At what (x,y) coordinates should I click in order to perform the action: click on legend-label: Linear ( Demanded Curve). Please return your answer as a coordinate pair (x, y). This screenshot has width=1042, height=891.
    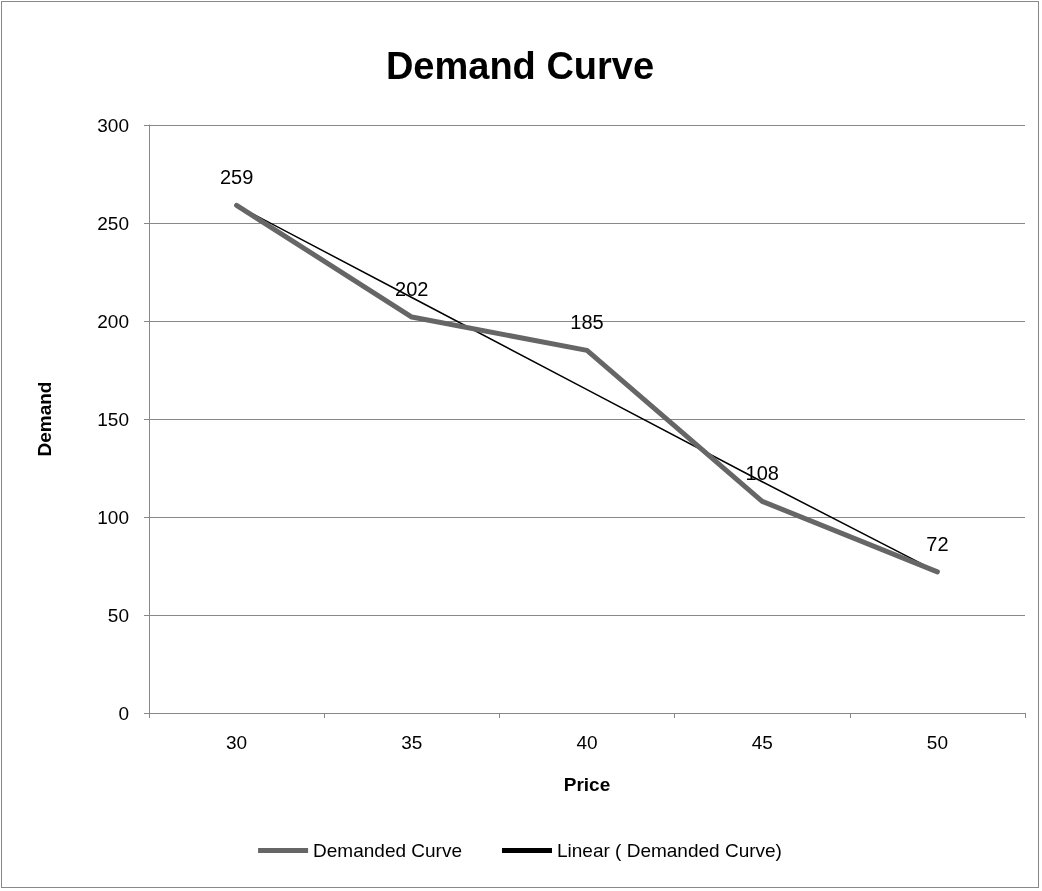
    Looking at the image, I should click on (669, 850).